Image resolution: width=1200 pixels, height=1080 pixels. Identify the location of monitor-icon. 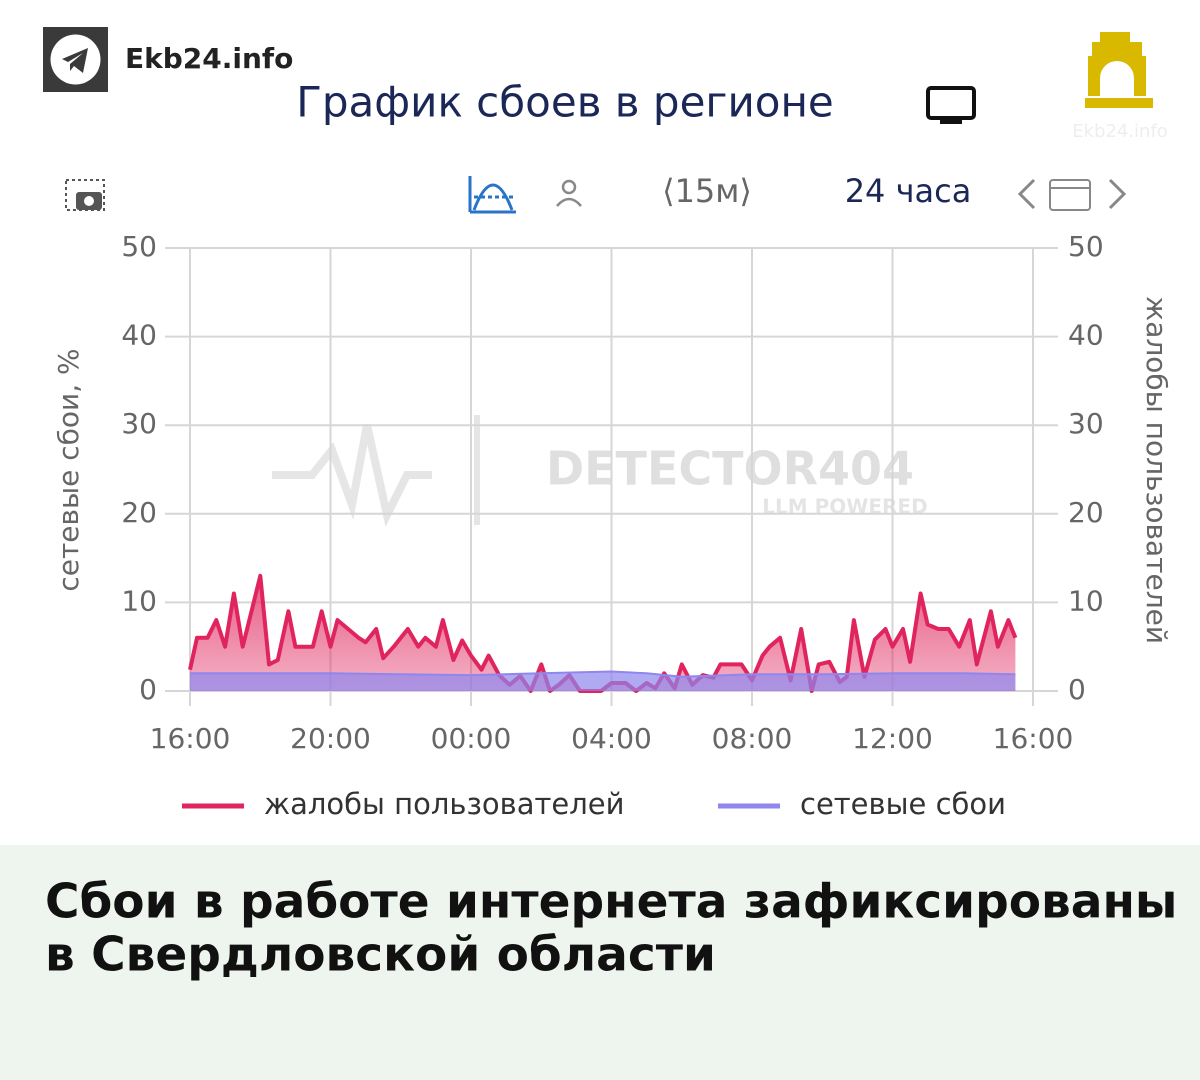
(951, 105).